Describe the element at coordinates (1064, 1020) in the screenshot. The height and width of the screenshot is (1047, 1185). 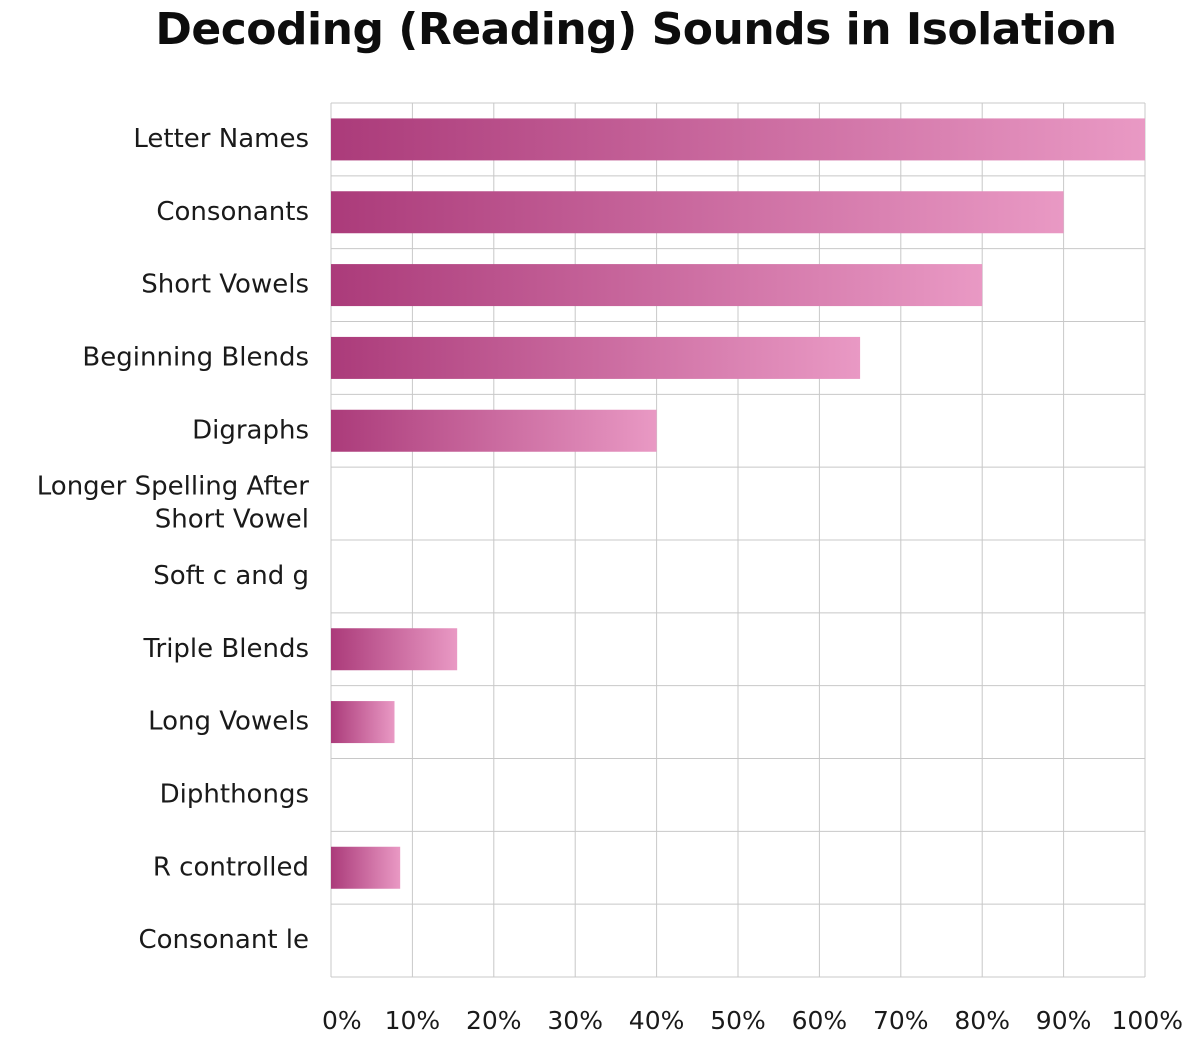
I see `x-tick-label: 90%` at that location.